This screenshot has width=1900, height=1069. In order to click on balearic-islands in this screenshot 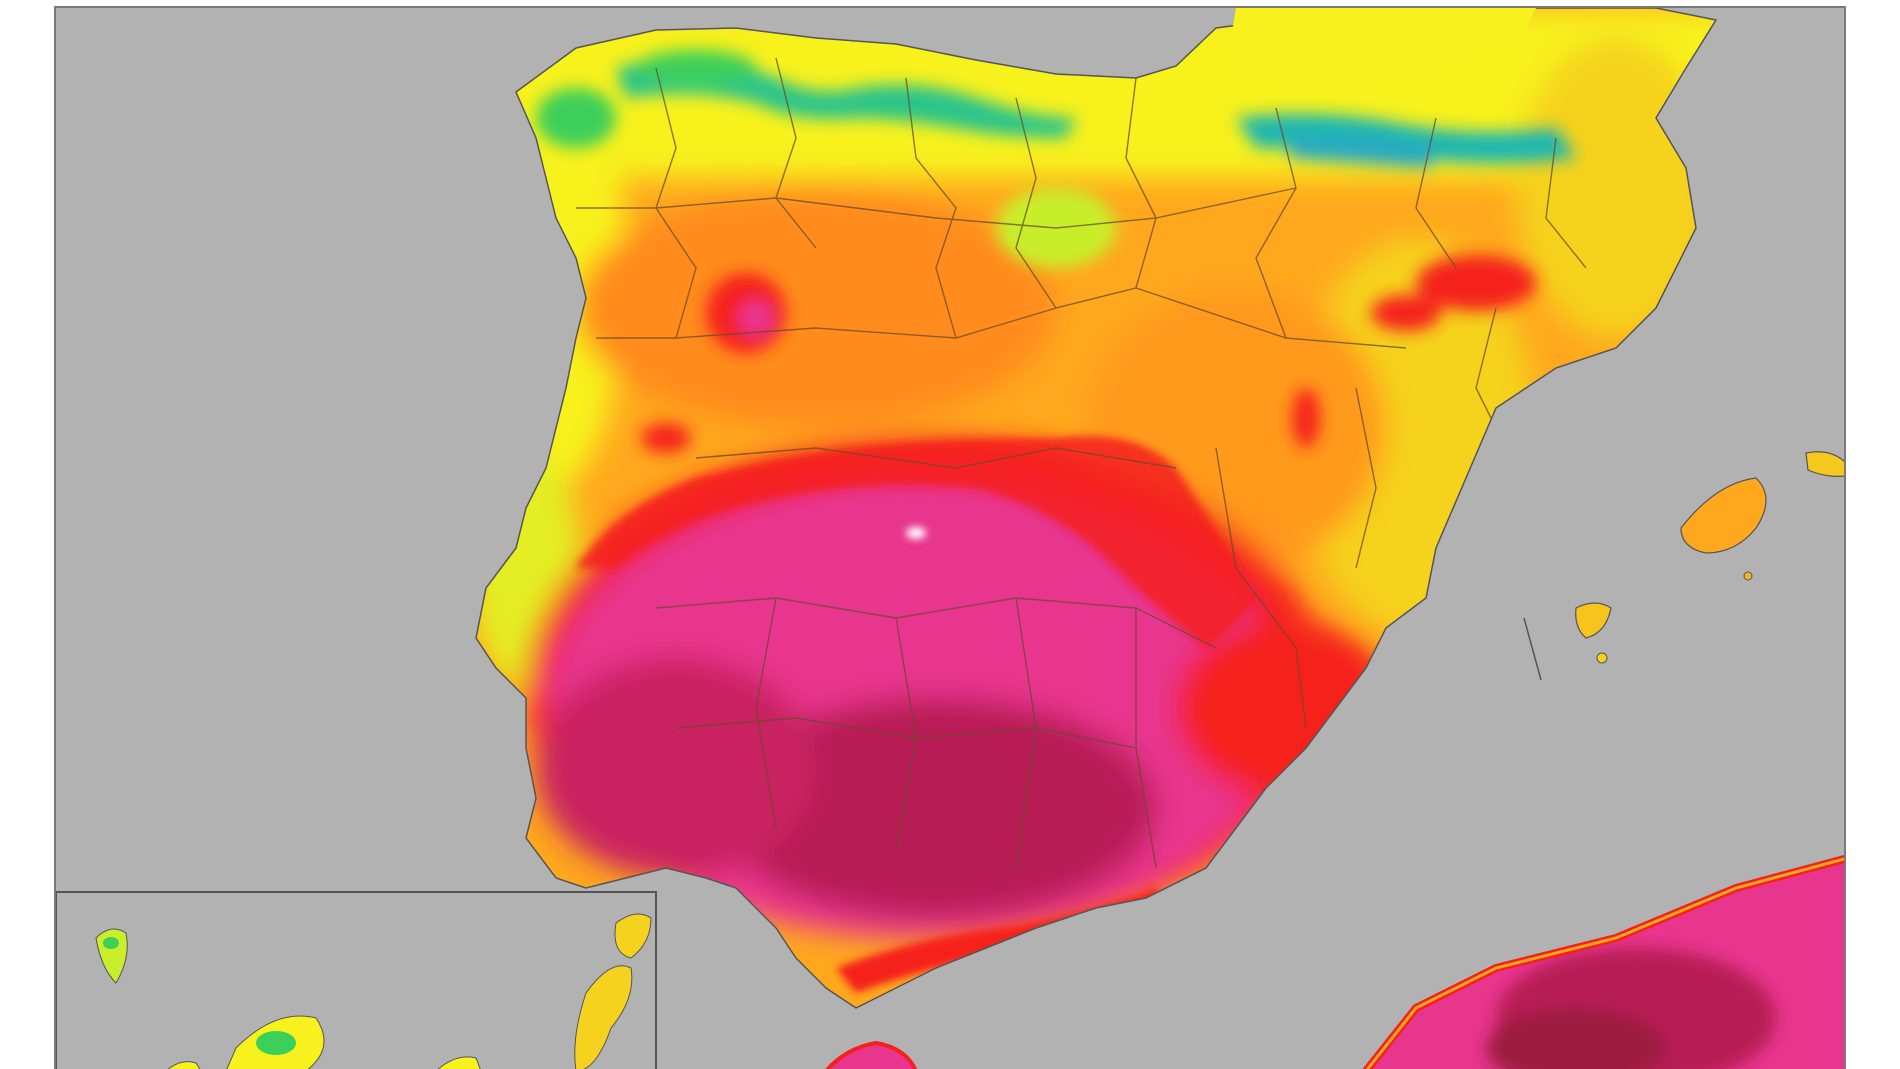, I will do `click(1683, 566)`.